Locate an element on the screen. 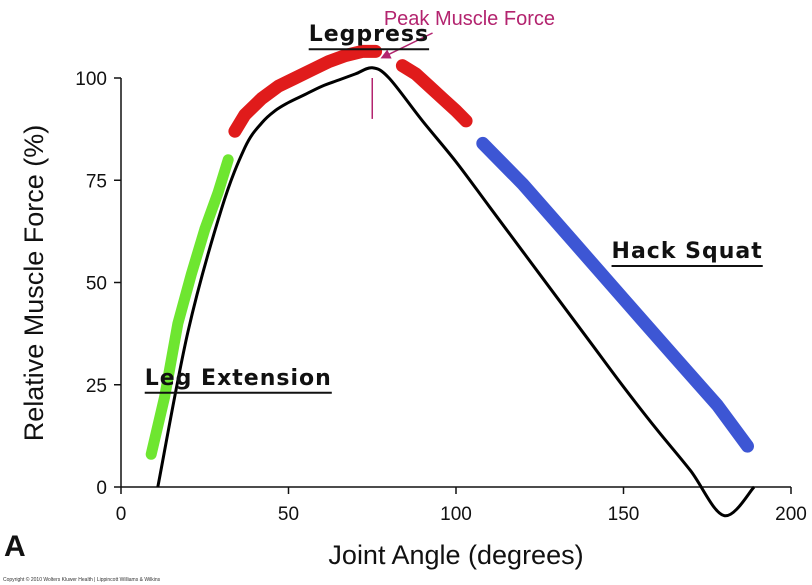 This screenshot has height=585, width=812. leg-extension-band is located at coordinates (189, 307).